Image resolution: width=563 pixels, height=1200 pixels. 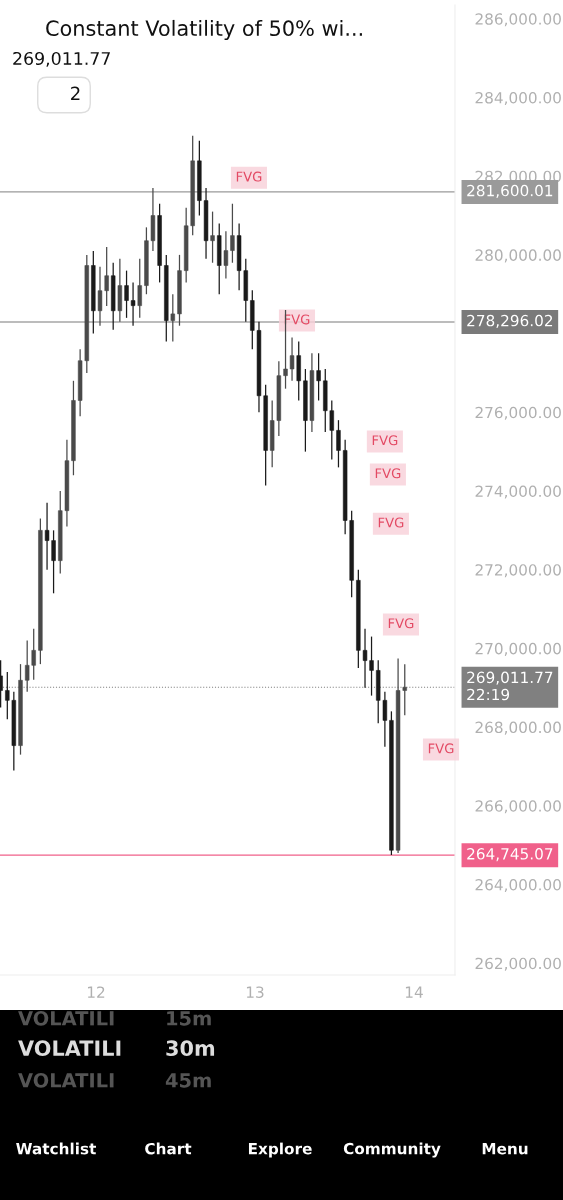 I want to click on y-tick-label: 264,000.00, so click(x=518, y=885).